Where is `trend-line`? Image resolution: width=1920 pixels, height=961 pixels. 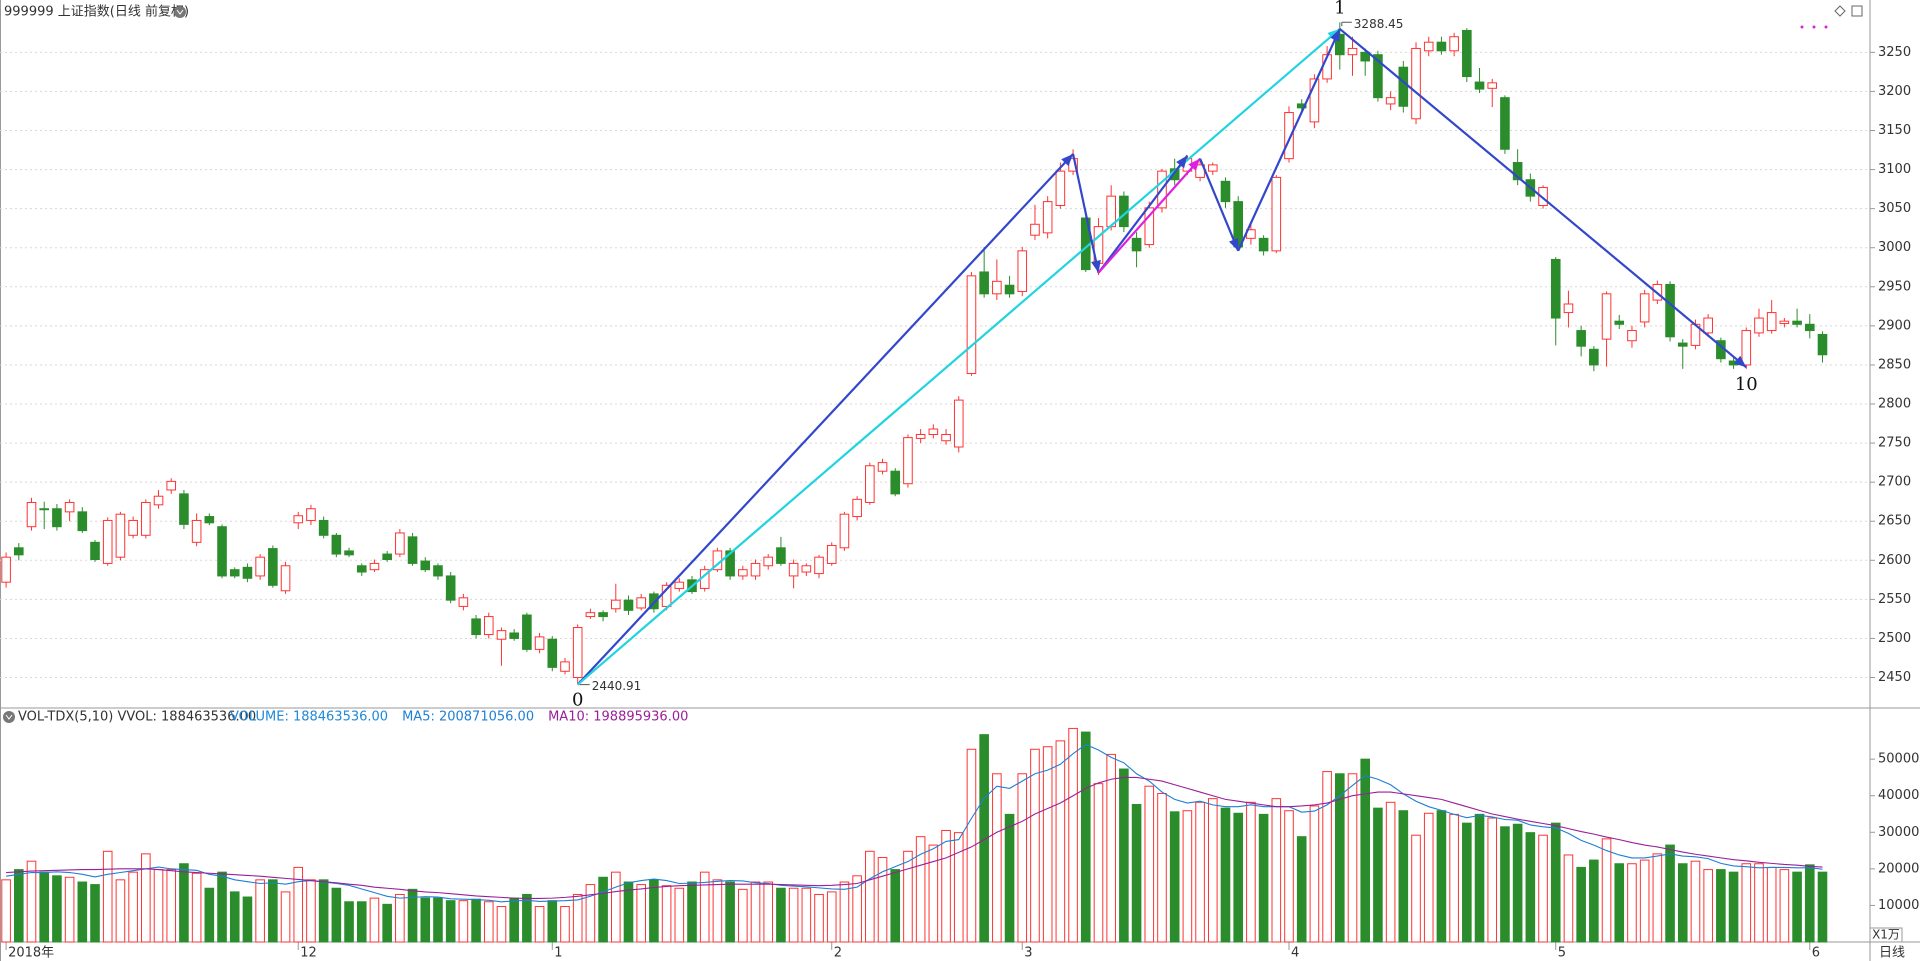
trend-line is located at coordinates (1149, 215).